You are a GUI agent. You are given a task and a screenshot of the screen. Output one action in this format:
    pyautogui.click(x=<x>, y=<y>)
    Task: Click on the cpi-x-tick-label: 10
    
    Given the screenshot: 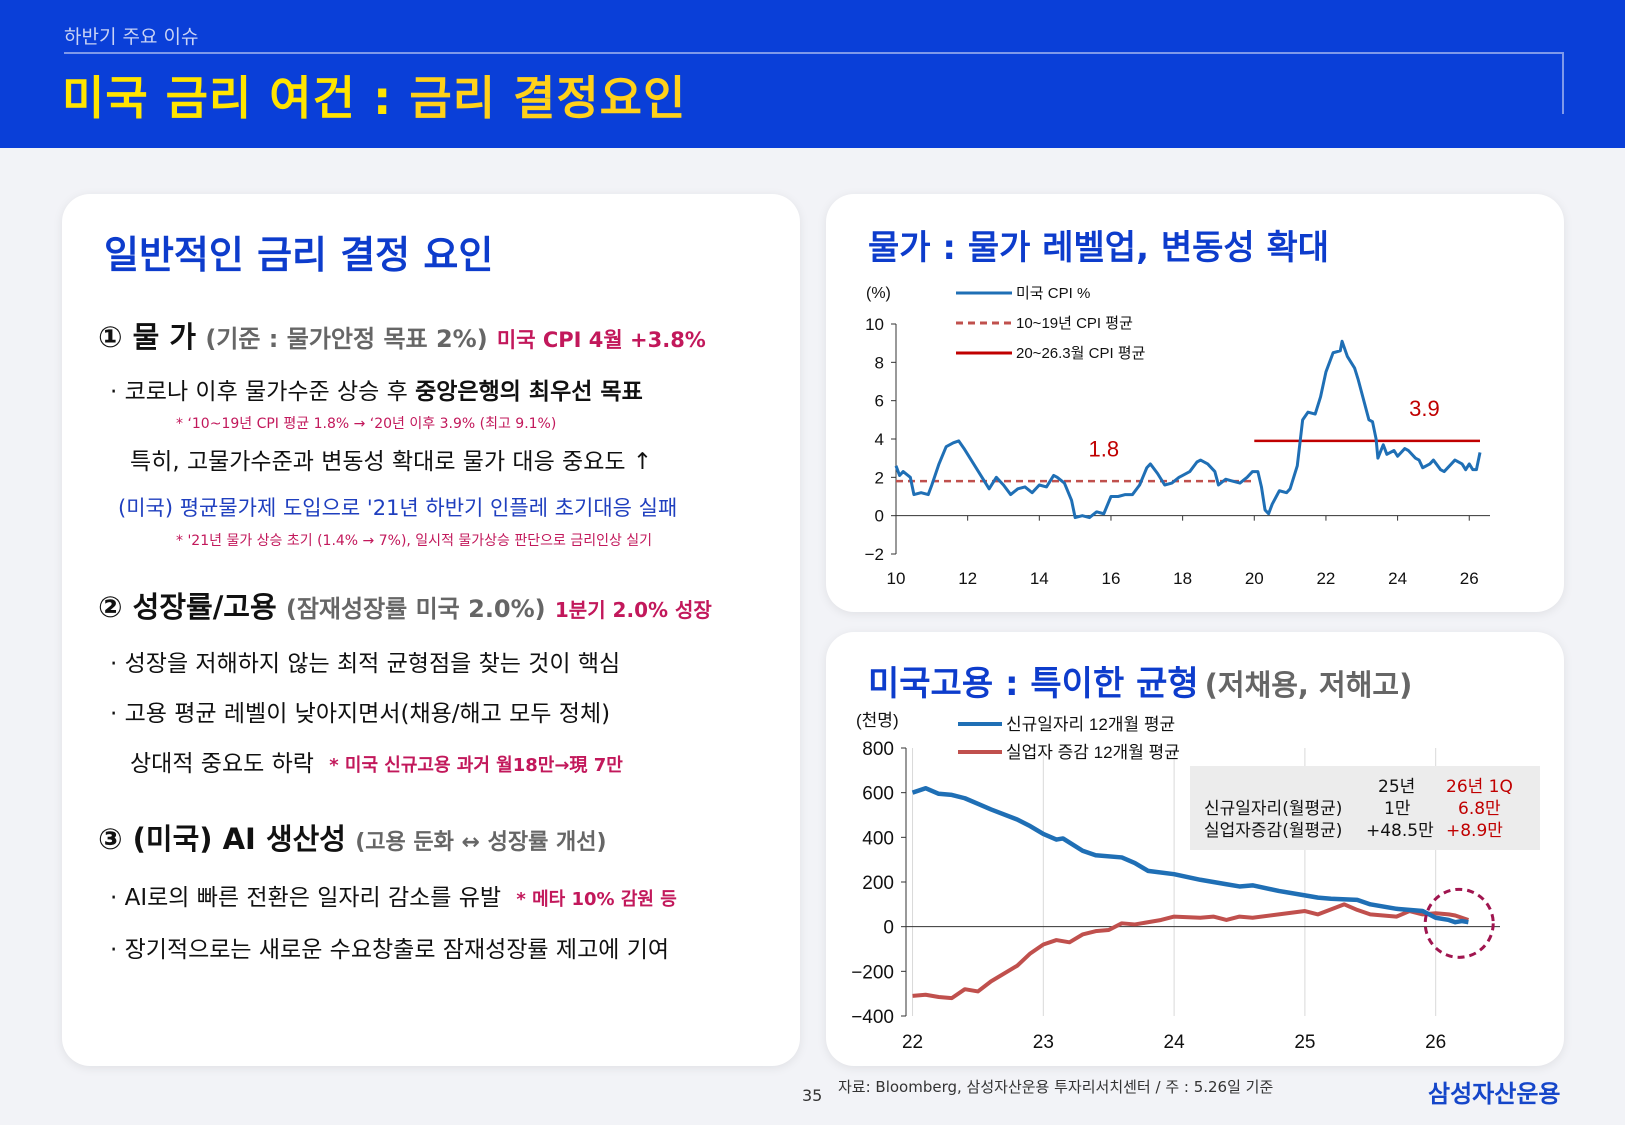 What is the action you would take?
    pyautogui.click(x=896, y=578)
    